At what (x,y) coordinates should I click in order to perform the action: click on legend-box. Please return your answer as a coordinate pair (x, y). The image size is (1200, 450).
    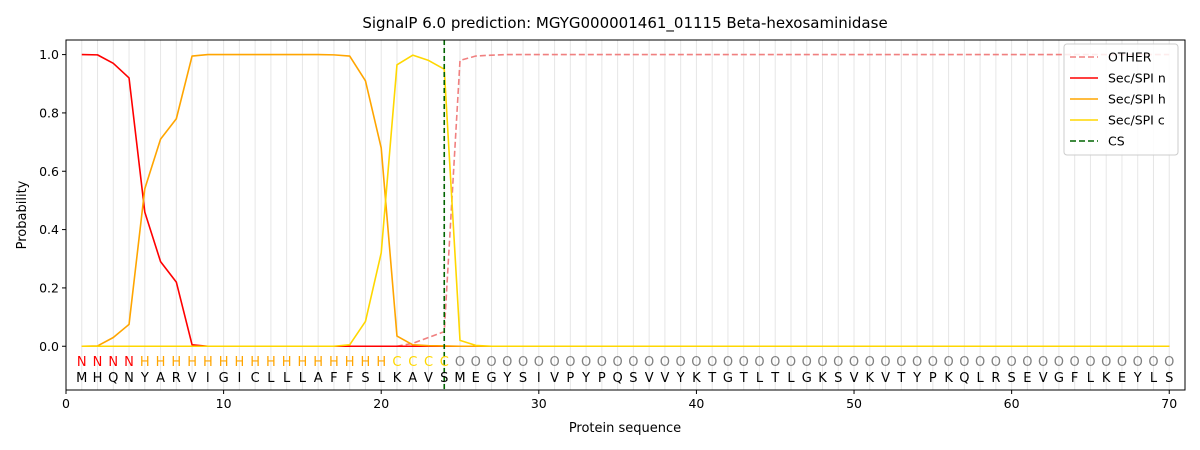
    Looking at the image, I should click on (1121, 99).